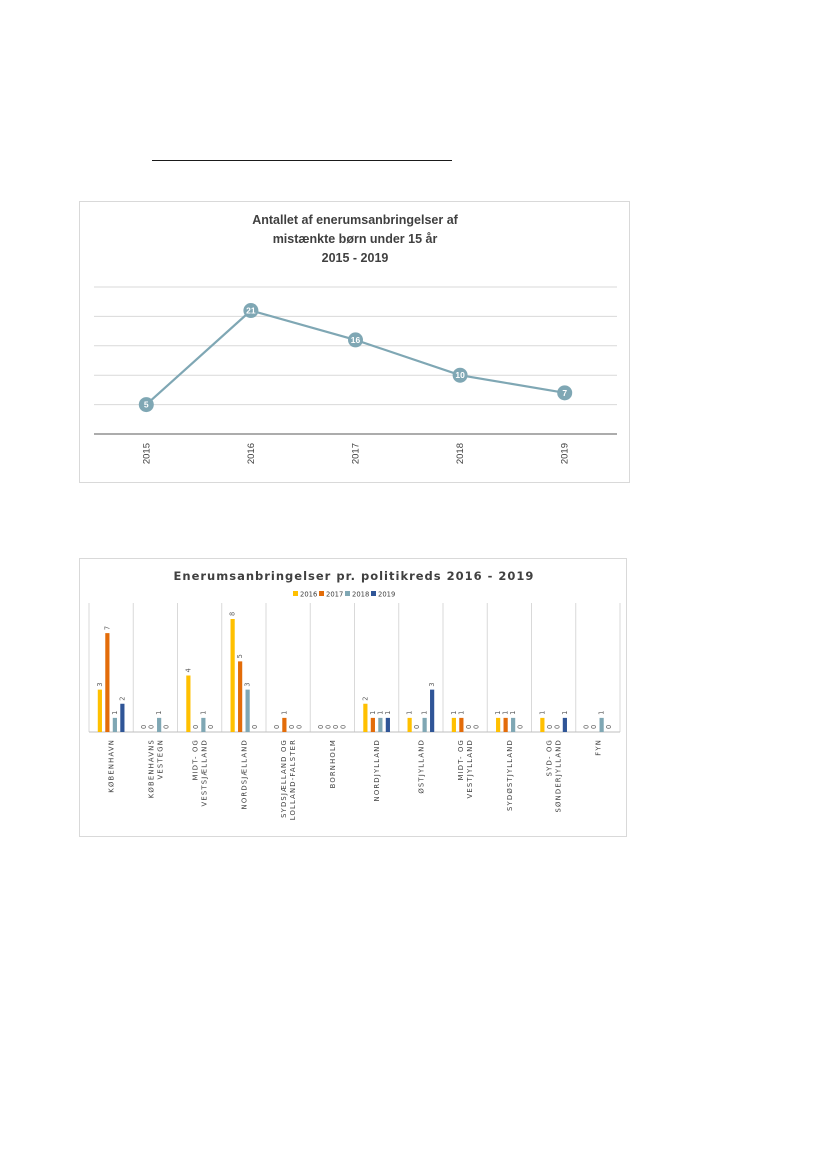 The height and width of the screenshot is (1169, 827). I want to click on data-label: 16, so click(356, 340).